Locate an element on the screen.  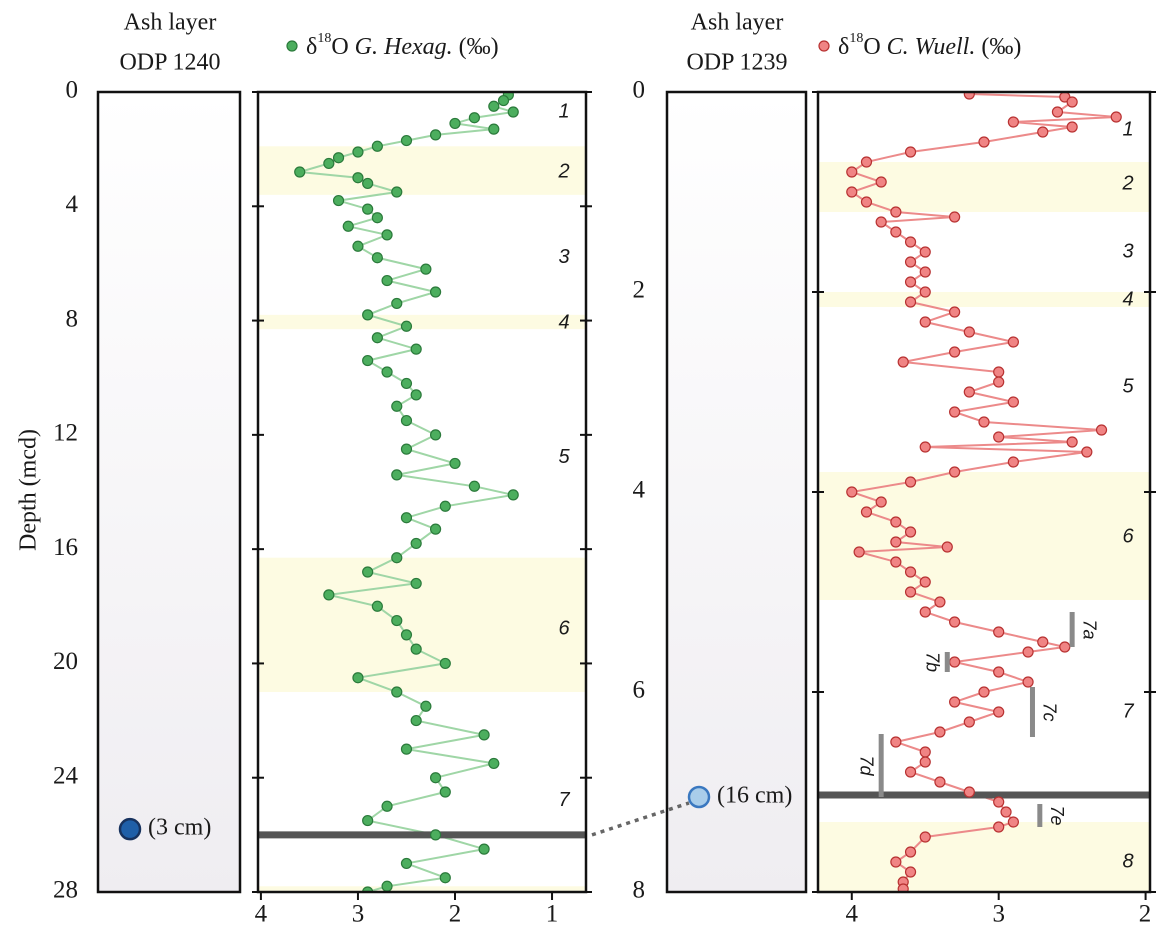
legend-text: O is located at coordinates (339, 47).